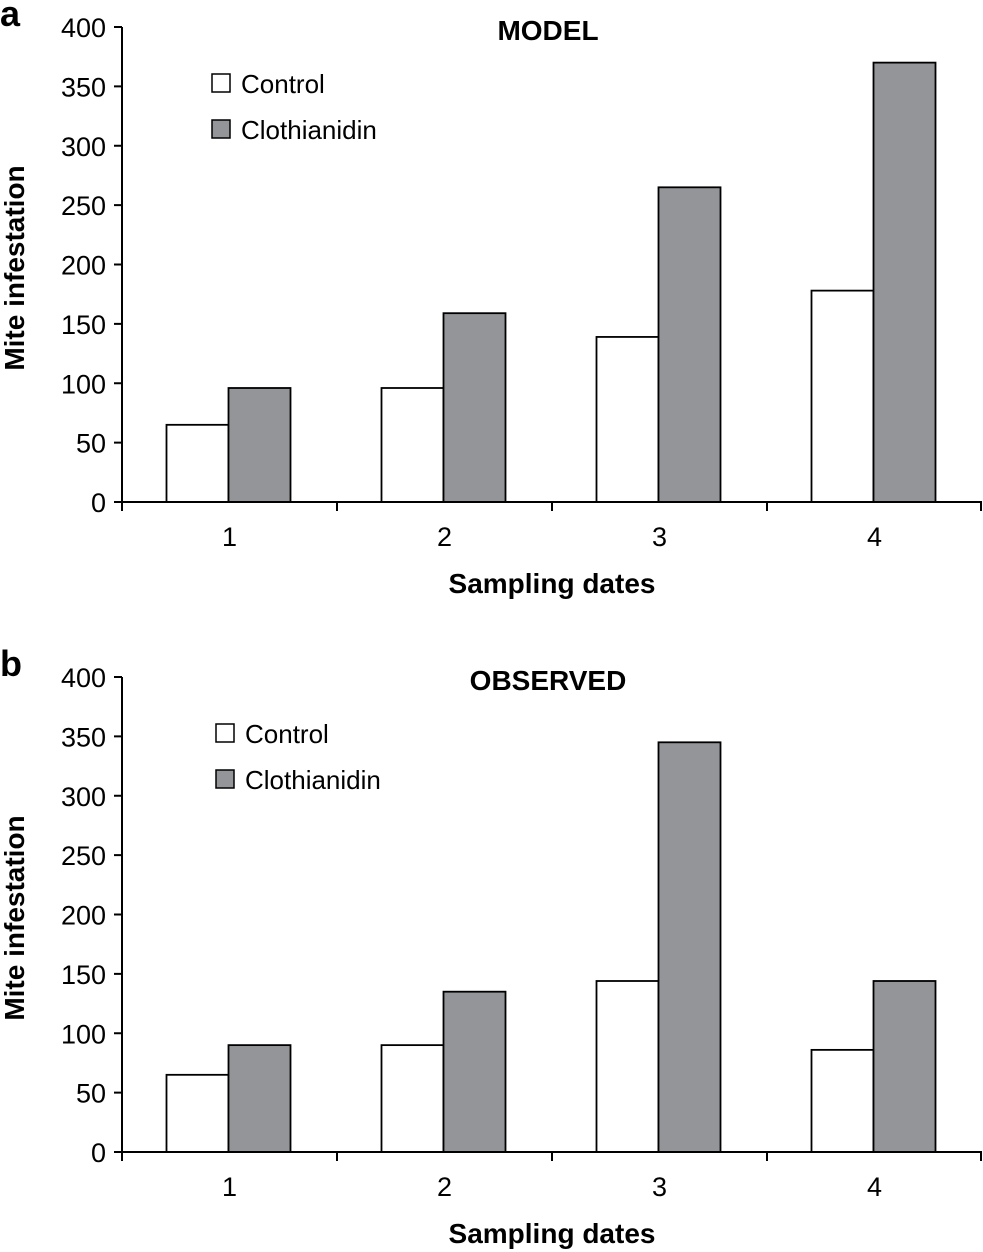  What do you see at coordinates (11, 663) in the screenshot?
I see `panel-label: b` at bounding box center [11, 663].